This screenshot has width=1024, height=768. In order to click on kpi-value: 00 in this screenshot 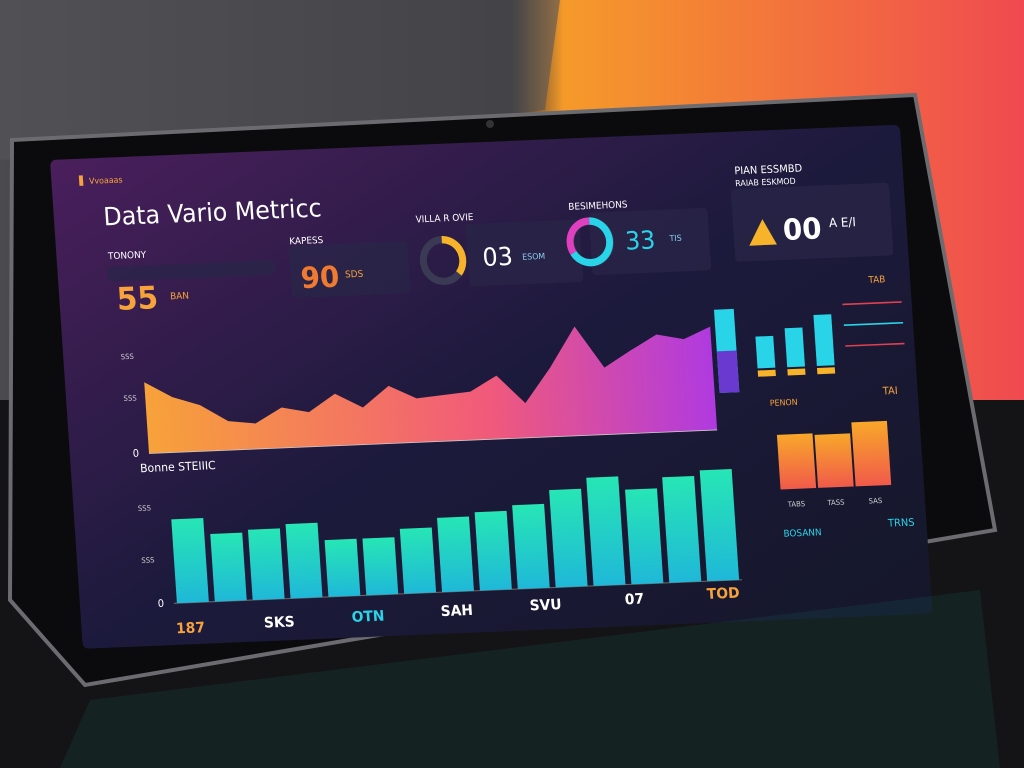, I will do `click(802, 229)`.